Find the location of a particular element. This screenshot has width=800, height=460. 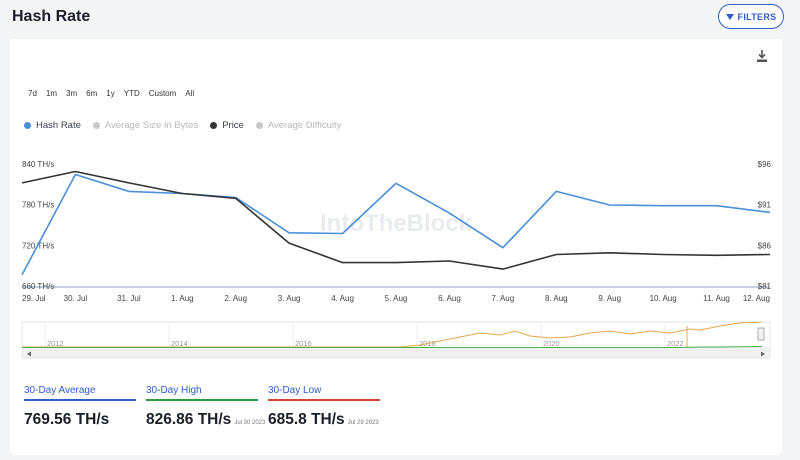

x-tick-label: 3. Aug is located at coordinates (289, 298).